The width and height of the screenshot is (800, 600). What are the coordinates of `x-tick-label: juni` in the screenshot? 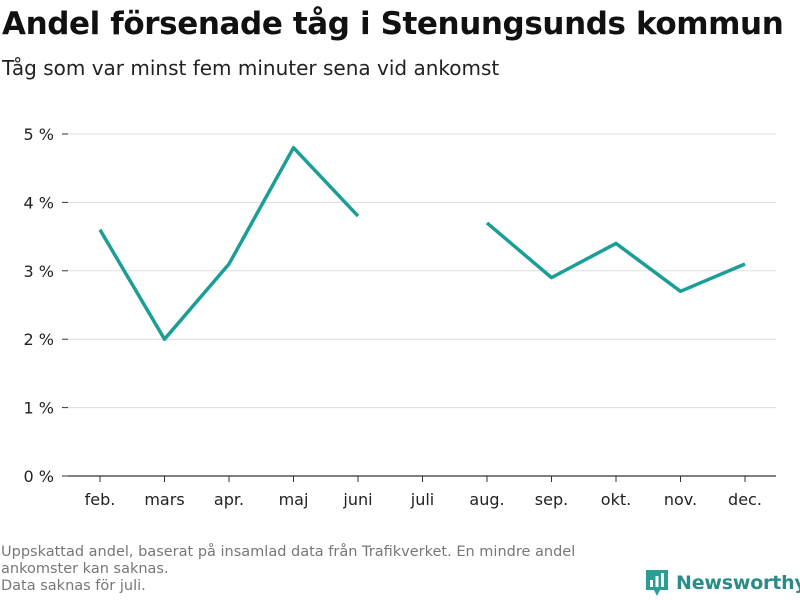 It's located at (357, 499).